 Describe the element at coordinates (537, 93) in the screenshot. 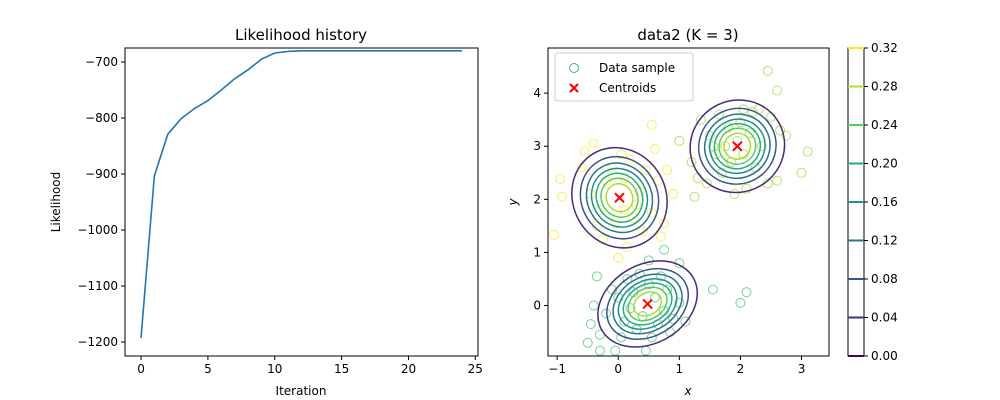

I see `y-tick-label: 4` at that location.